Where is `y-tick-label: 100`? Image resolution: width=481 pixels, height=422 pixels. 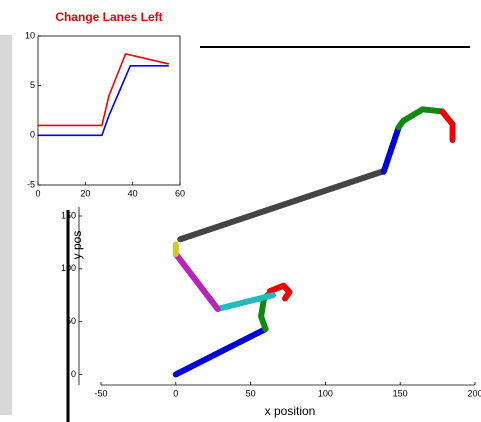 y-tick-label: 100 is located at coordinates (68, 268).